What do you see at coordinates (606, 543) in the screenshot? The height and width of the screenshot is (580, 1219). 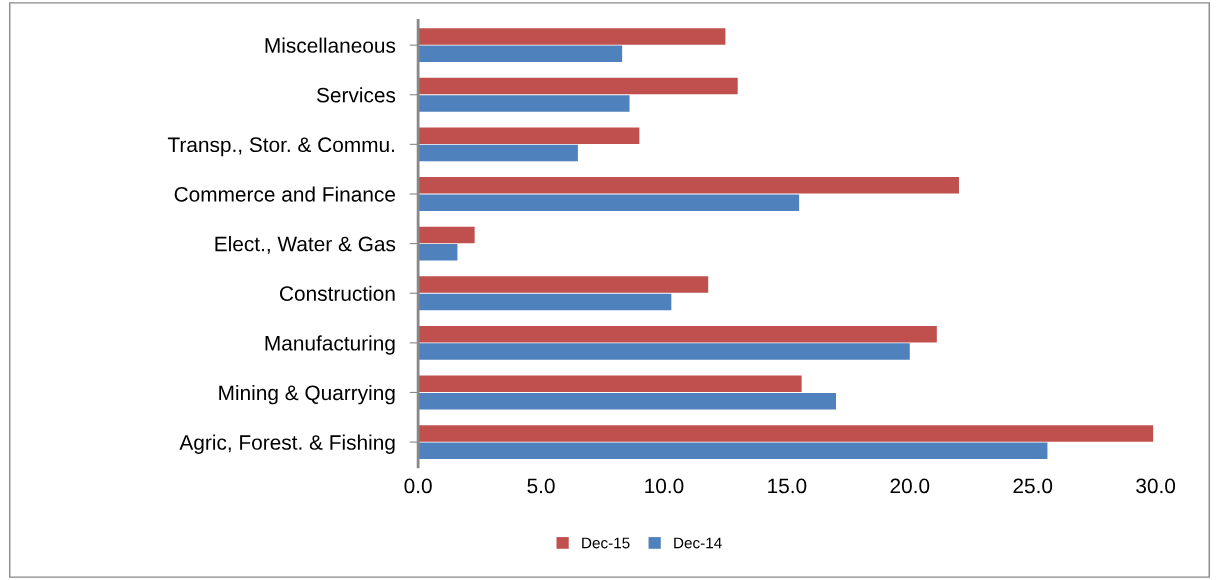 I see `legend-label: Dec-15` at bounding box center [606, 543].